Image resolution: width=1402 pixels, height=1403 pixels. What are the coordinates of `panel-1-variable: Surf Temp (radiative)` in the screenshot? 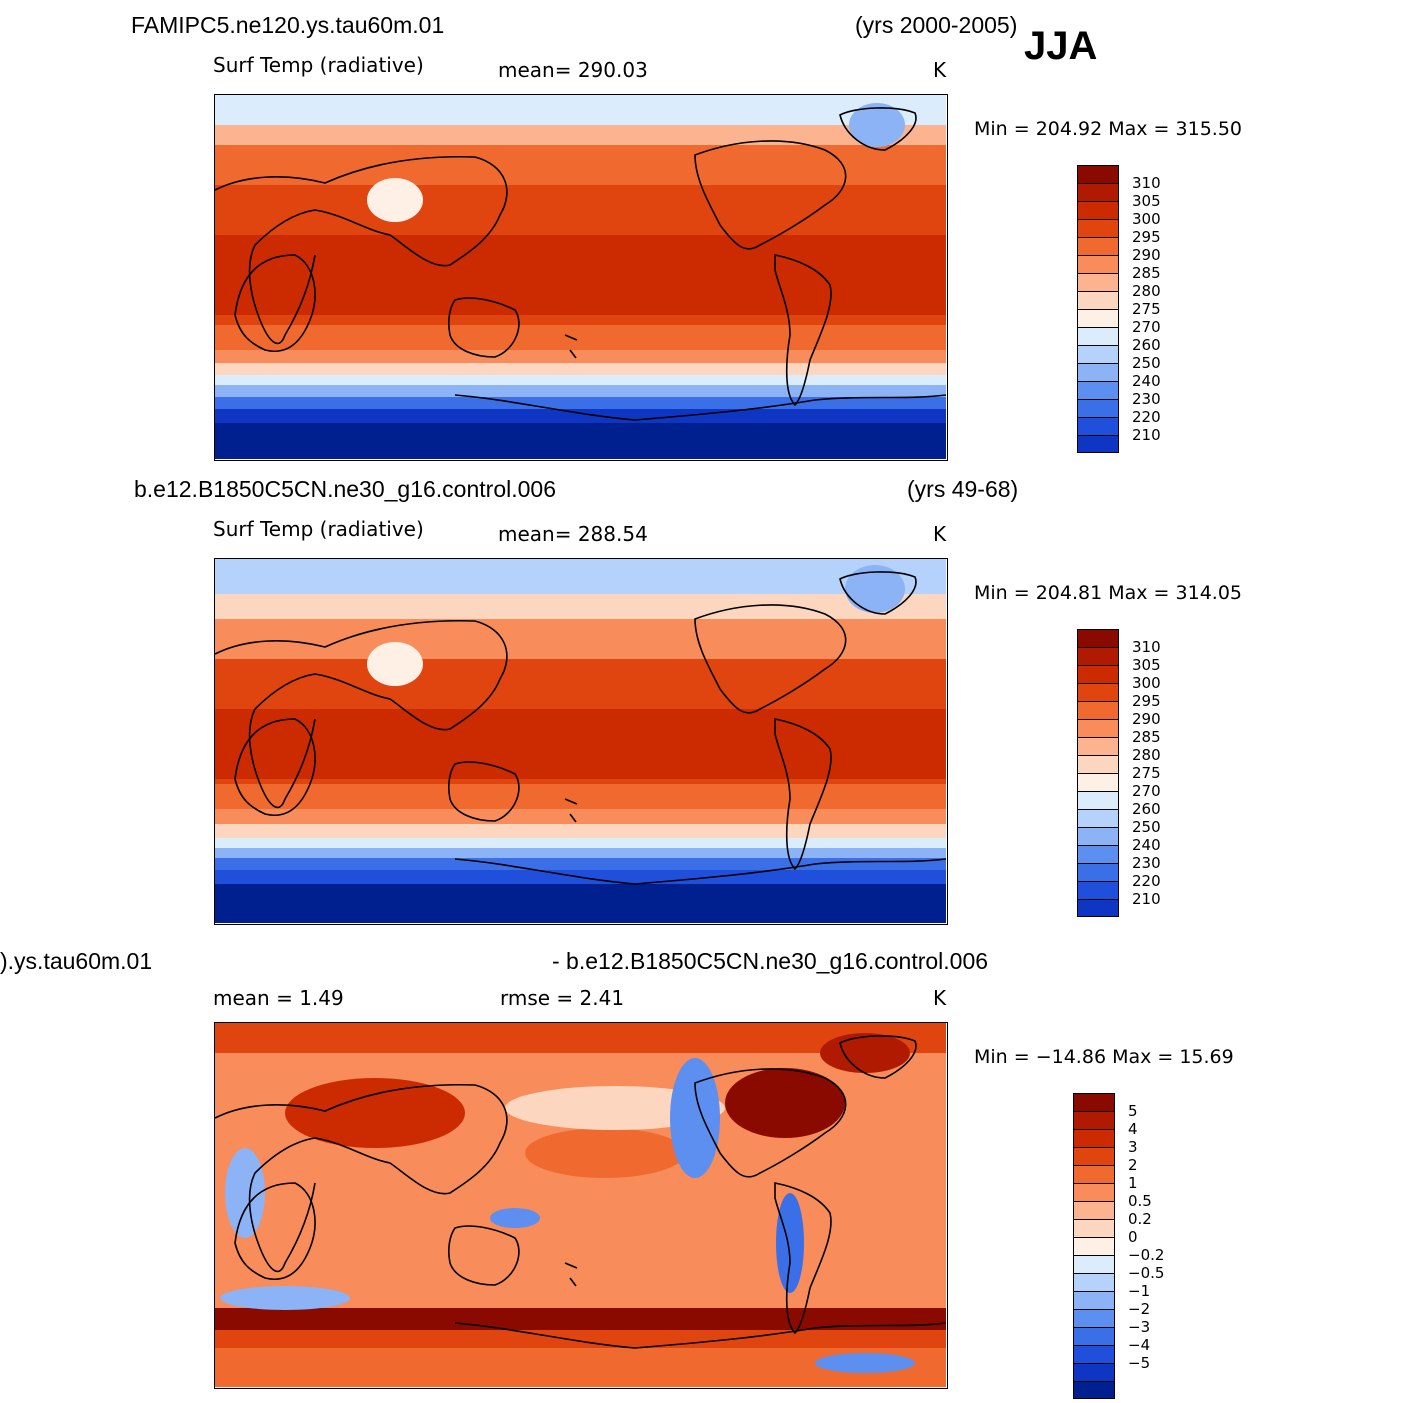 It's located at (318, 65).